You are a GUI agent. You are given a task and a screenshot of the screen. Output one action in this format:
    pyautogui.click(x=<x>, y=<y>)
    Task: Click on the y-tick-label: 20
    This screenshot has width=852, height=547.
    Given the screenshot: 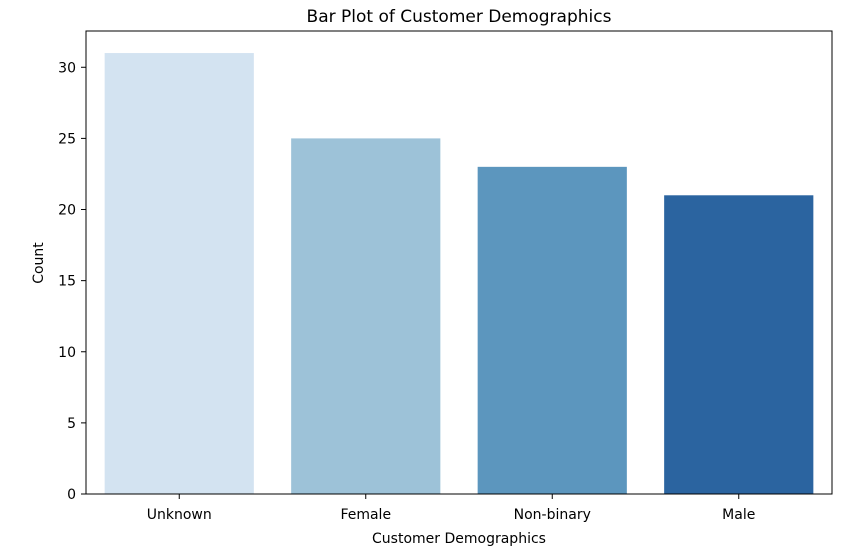 What is the action you would take?
    pyautogui.click(x=67, y=211)
    